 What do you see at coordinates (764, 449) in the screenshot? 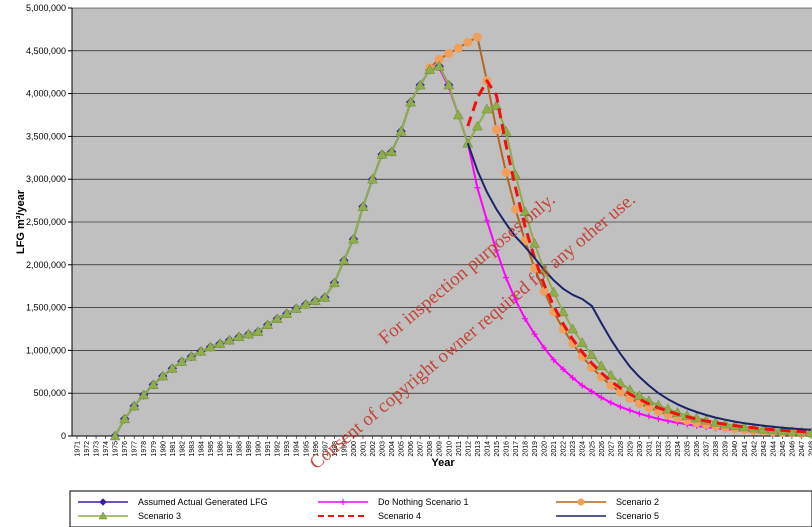
I see `x-tick-label: 2043` at bounding box center [764, 449].